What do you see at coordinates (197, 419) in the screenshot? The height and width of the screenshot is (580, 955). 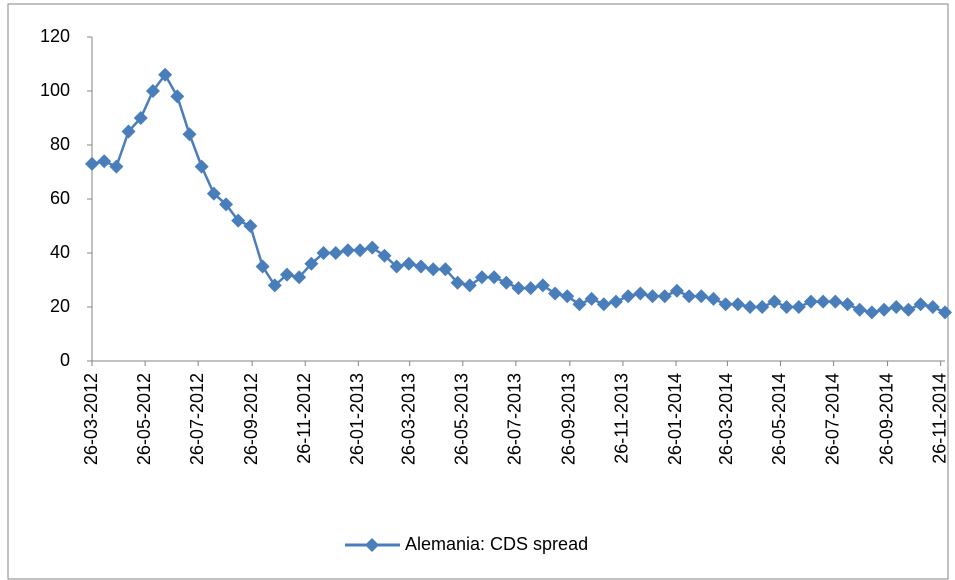 I see `x-tick-label: 26-07-2012` at bounding box center [197, 419].